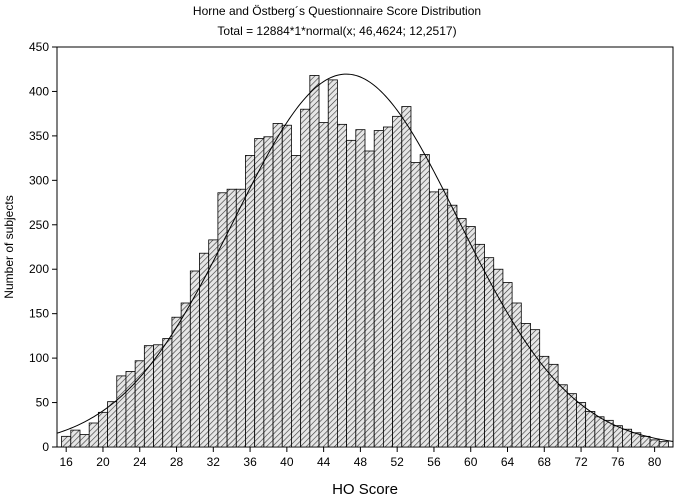 The width and height of the screenshot is (675, 503). What do you see at coordinates (43, 247) in the screenshot?
I see `y-axis: 0 50 100 150 200 250 300 350 400 450` at bounding box center [43, 247].